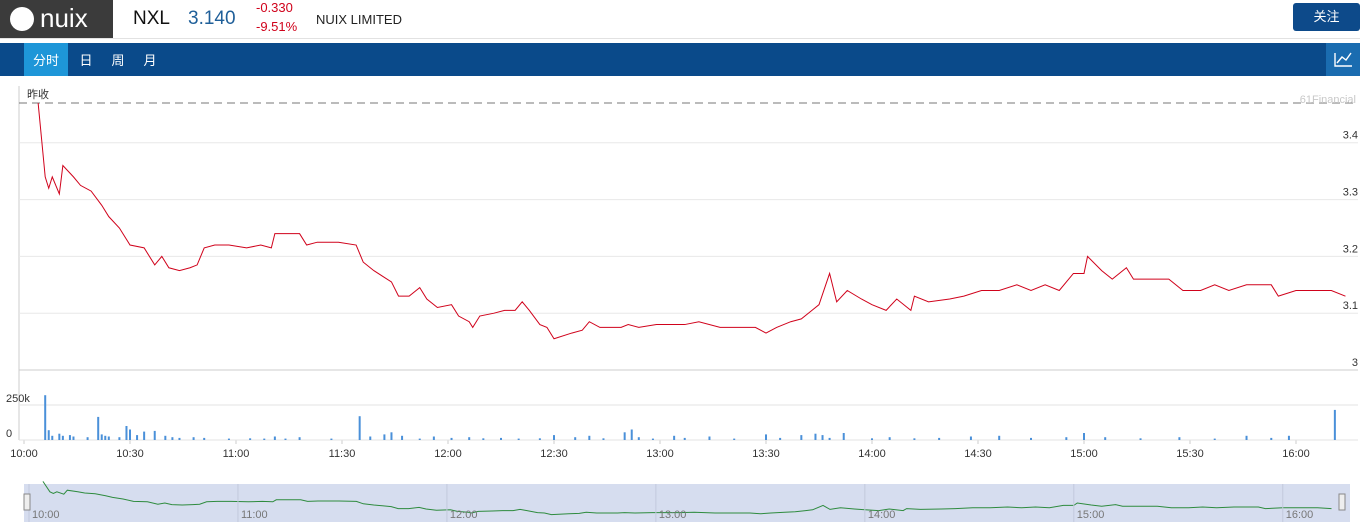  What do you see at coordinates (1296, 454) in the screenshot?
I see `x-tick-label: 16:00` at bounding box center [1296, 454].